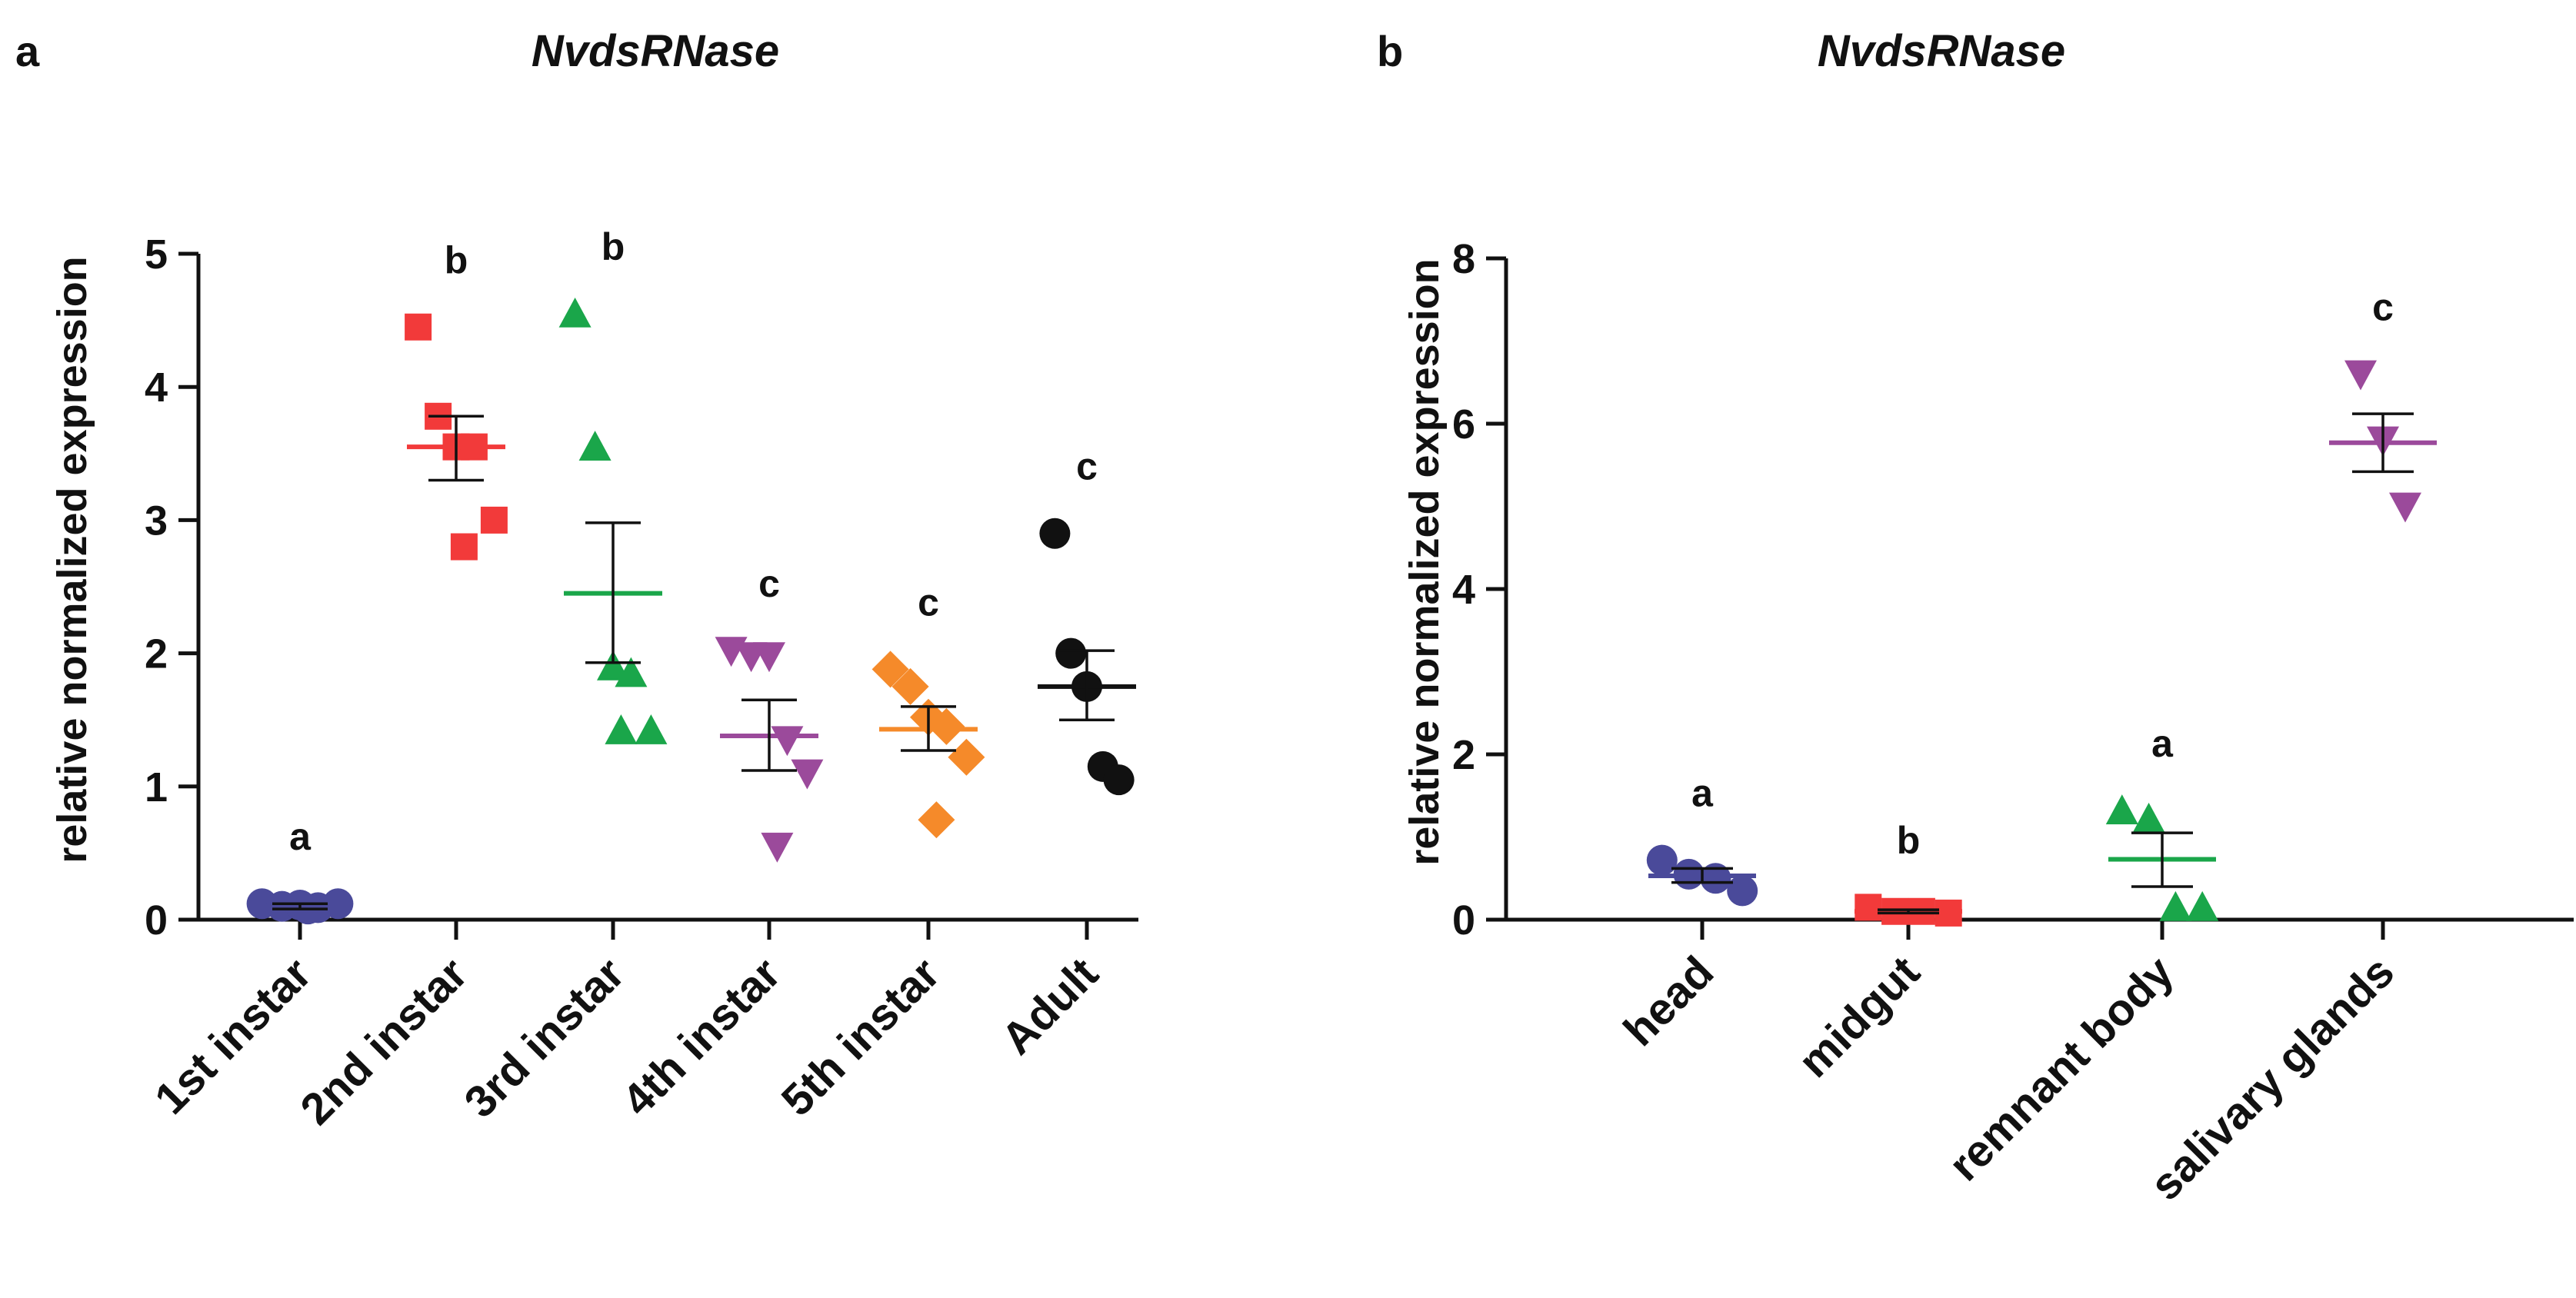 The height and width of the screenshot is (1298, 2576). Describe the element at coordinates (2061, 1068) in the screenshot. I see `x-category-label: remnant body` at that location.